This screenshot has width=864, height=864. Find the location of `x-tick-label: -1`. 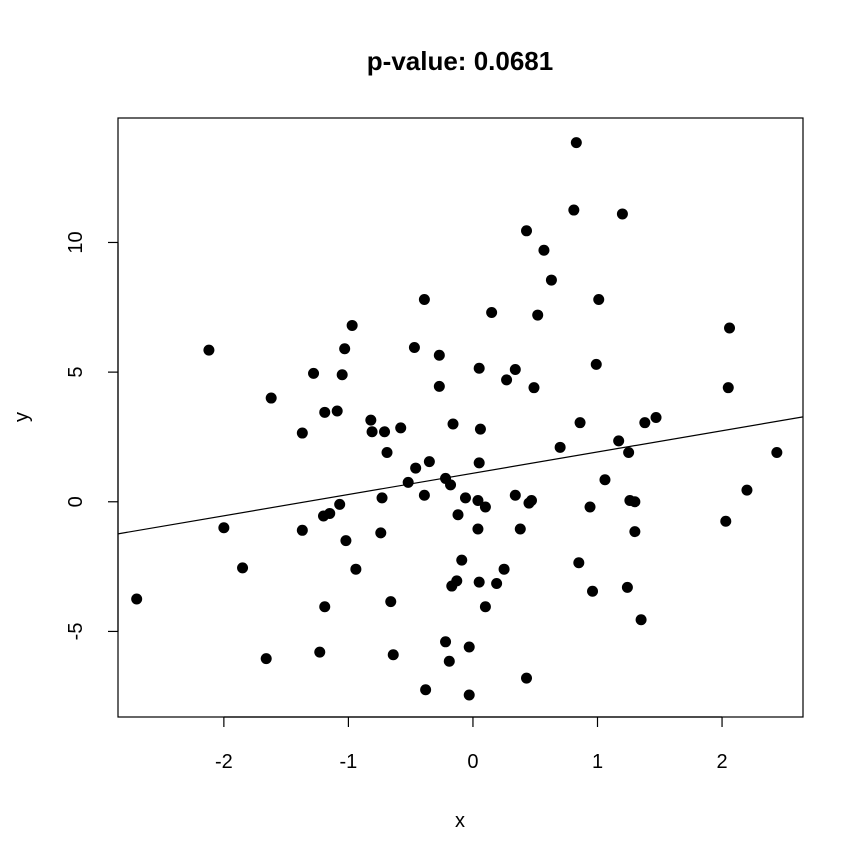

x-tick-label: -1 is located at coordinates (349, 762).